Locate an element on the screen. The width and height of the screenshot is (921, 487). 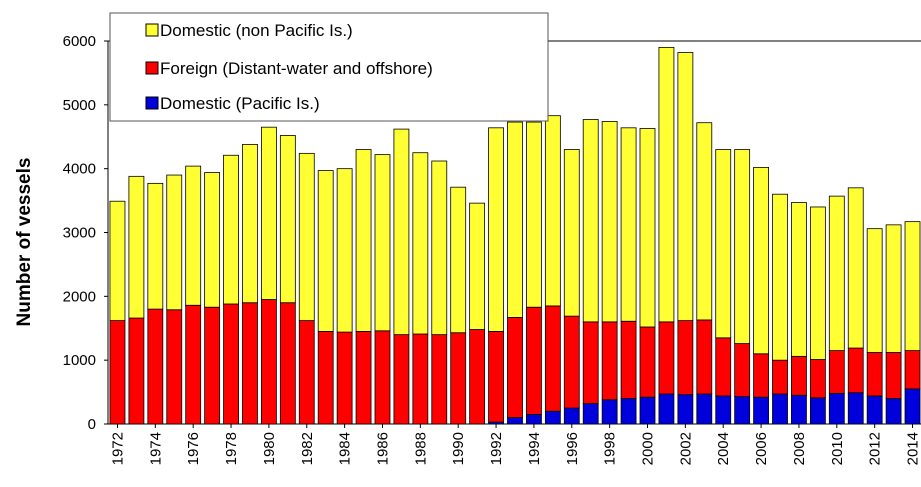
bar-segment-1997-s1 is located at coordinates (590, 362).